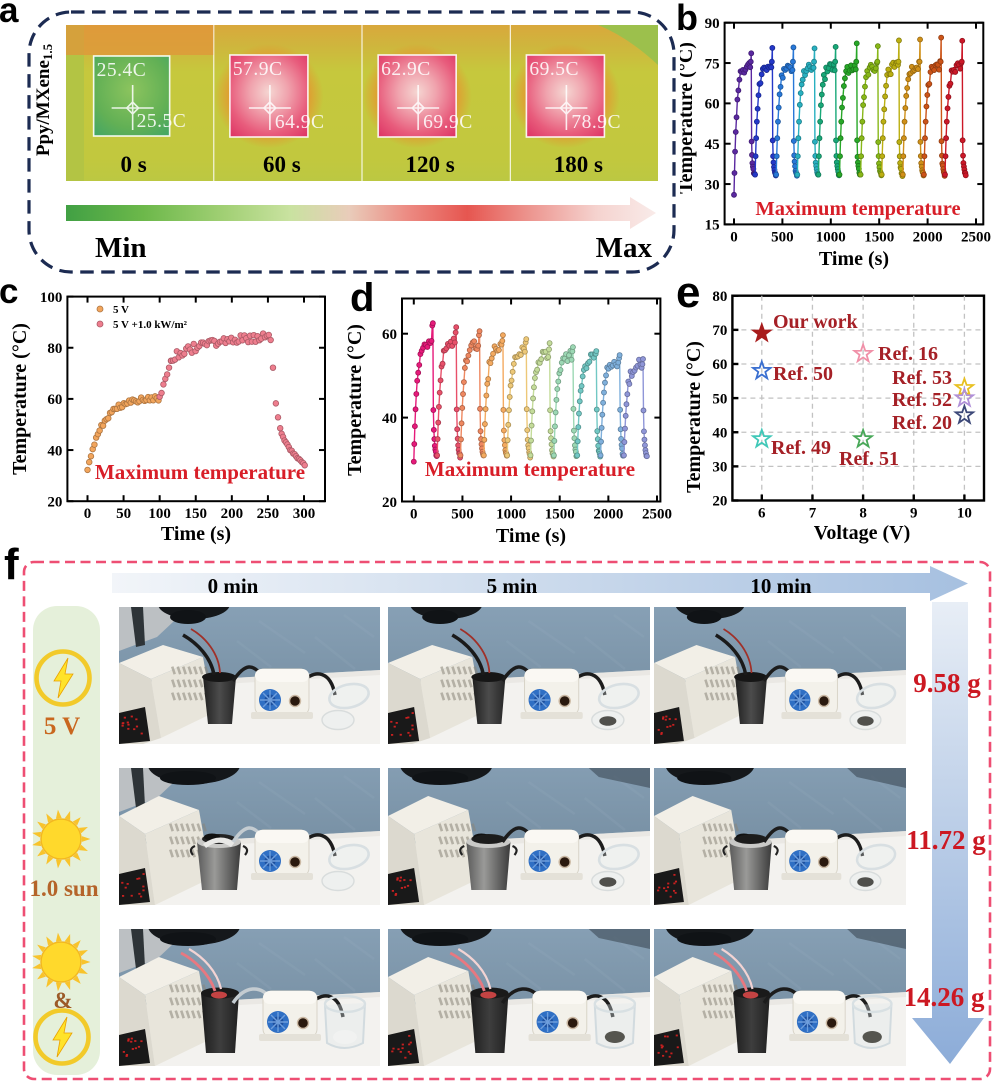  Describe the element at coordinates (964, 514) in the screenshot. I see `svg-text: 10` at that location.